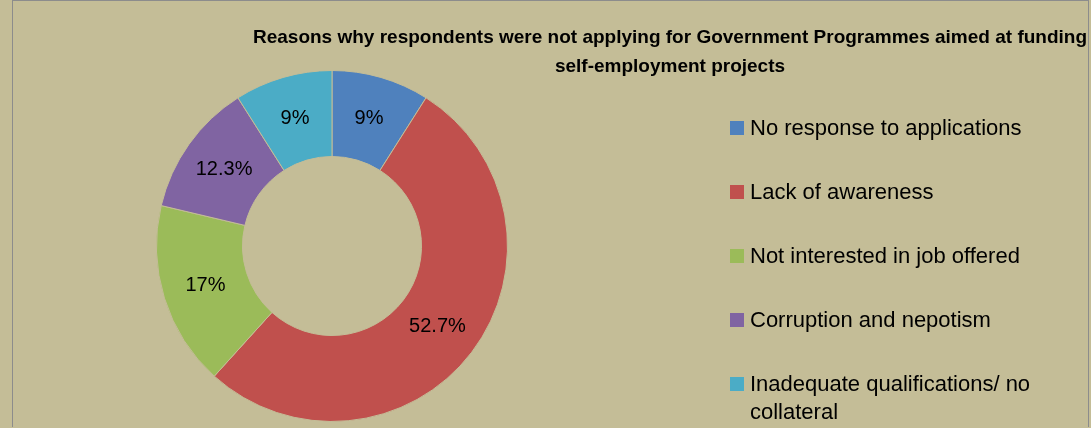 This screenshot has width=1091, height=428. I want to click on chart-title: Reasons why respondents were not applying for Government Programmes aimed at funding self-employment projects, so click(669, 51).